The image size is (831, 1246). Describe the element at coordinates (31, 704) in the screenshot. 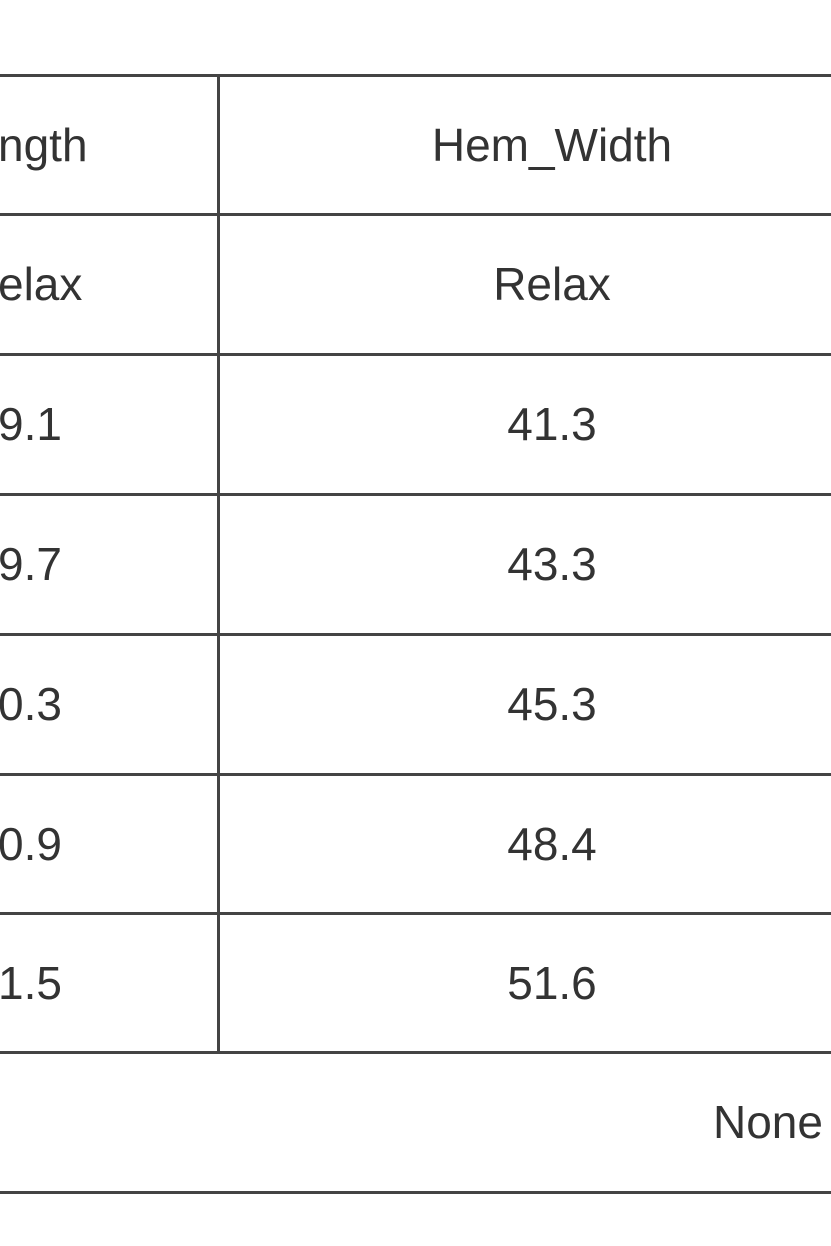

I see `table-cell: 0.3` at that location.